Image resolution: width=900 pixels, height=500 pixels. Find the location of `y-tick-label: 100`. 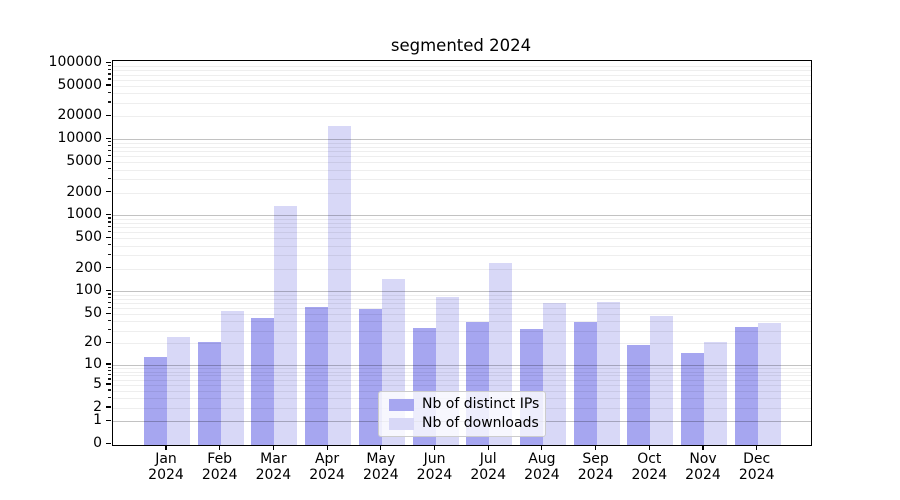

y-tick-label: 100 is located at coordinates (88, 290).